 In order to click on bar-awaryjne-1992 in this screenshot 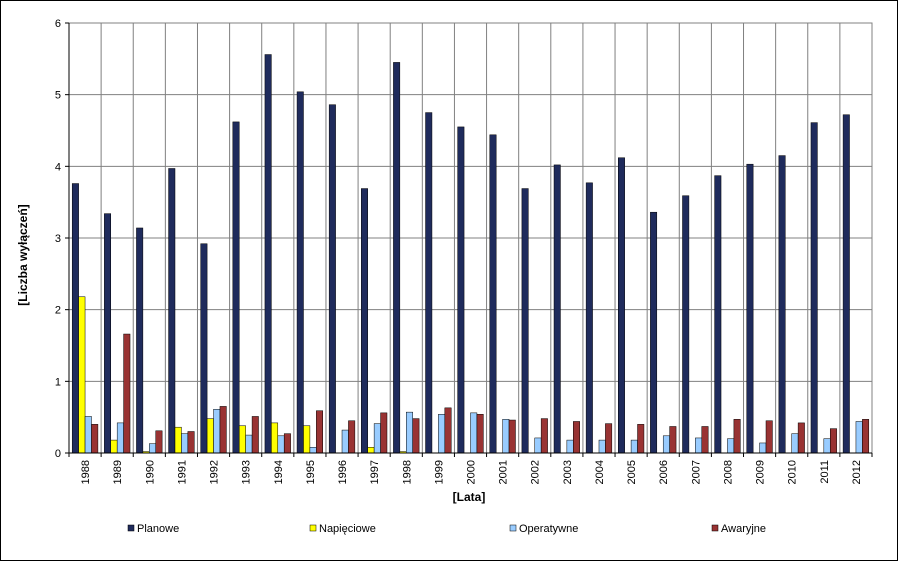, I will do `click(223, 430)`.